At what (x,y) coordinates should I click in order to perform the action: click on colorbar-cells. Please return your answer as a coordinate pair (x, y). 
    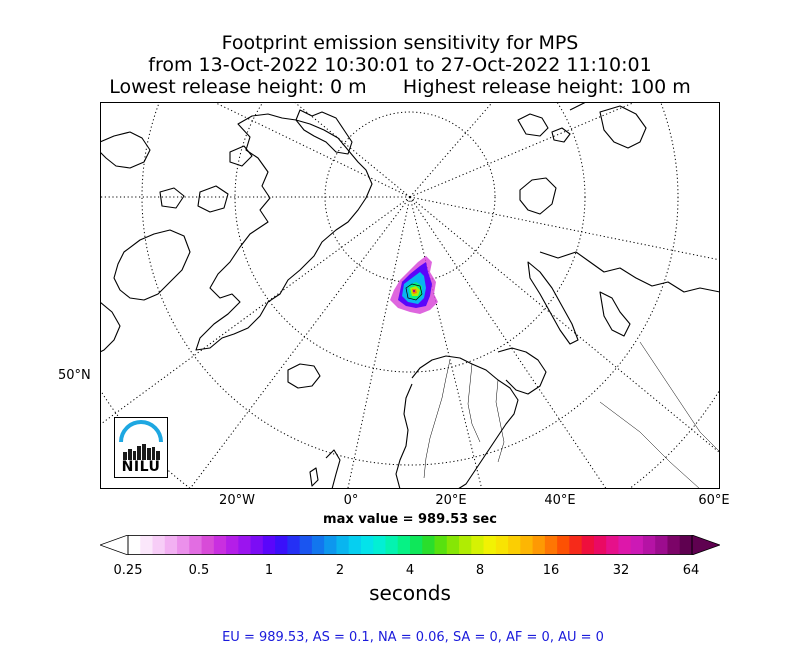
    Looking at the image, I should click on (410, 545).